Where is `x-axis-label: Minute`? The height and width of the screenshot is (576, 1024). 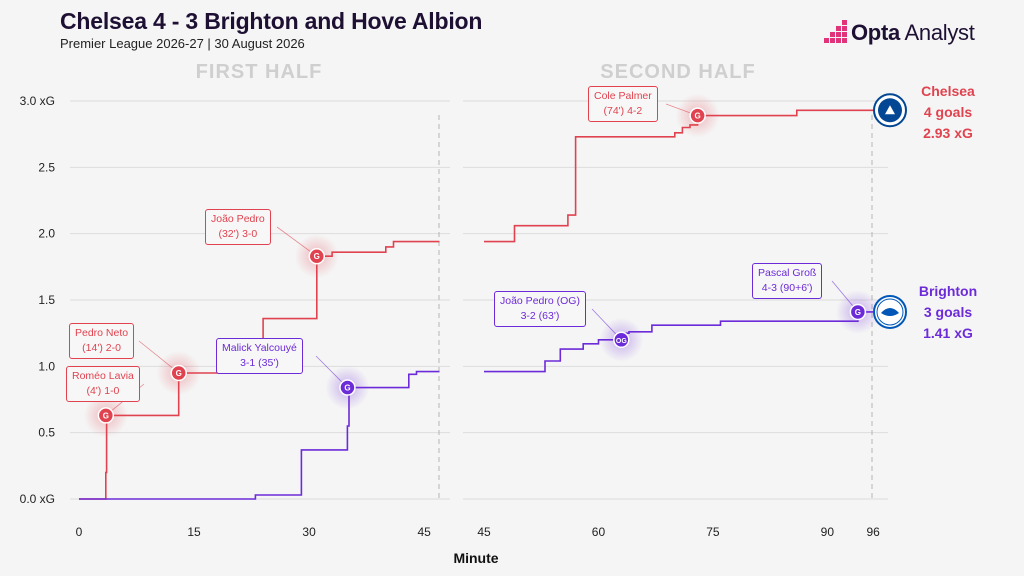 x-axis-label: Minute is located at coordinates (475, 558).